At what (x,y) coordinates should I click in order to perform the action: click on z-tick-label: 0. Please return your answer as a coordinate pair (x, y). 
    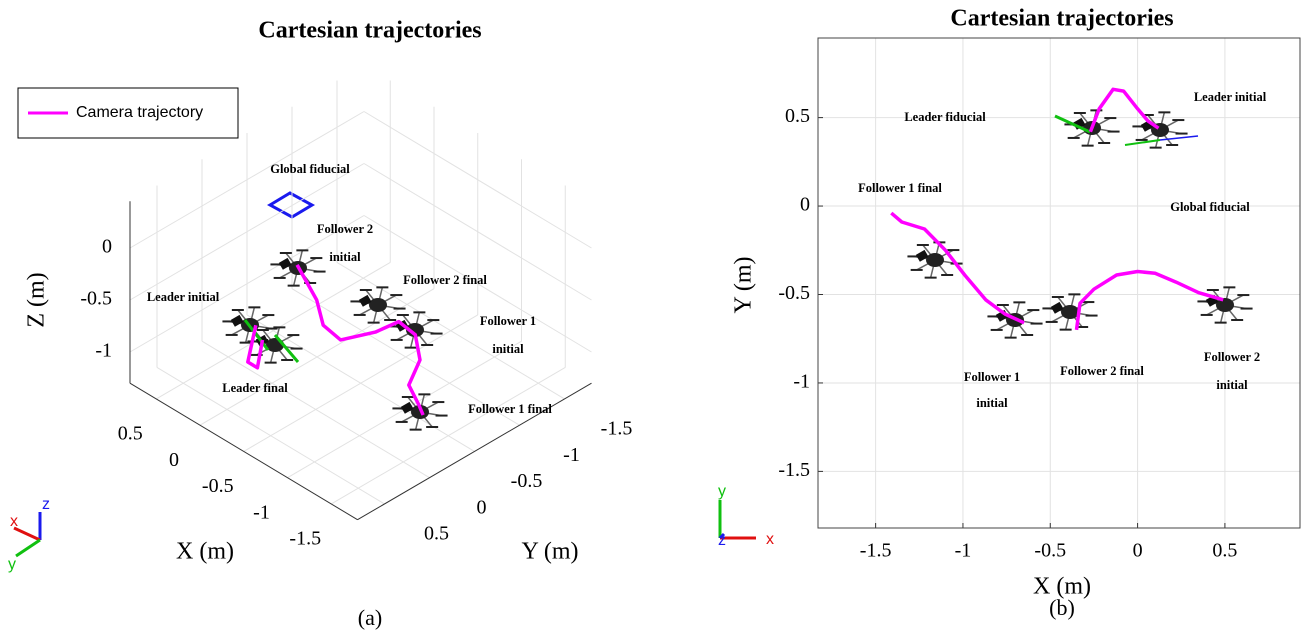
    Looking at the image, I should click on (107, 247).